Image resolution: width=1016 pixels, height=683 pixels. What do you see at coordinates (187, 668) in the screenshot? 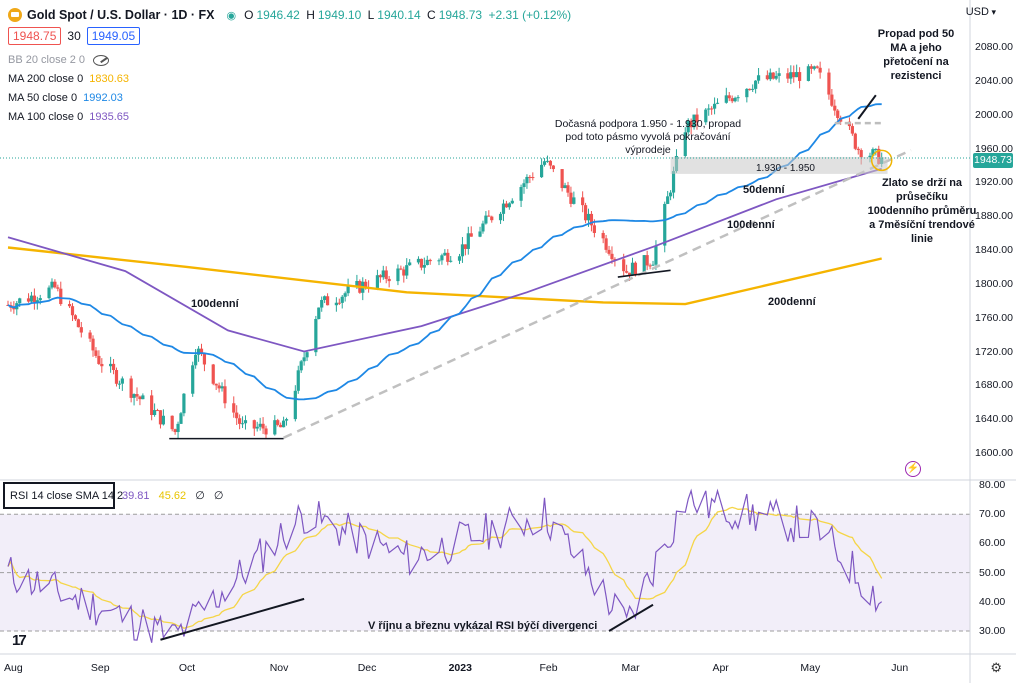
I see `time-tick: Oct` at bounding box center [187, 668].